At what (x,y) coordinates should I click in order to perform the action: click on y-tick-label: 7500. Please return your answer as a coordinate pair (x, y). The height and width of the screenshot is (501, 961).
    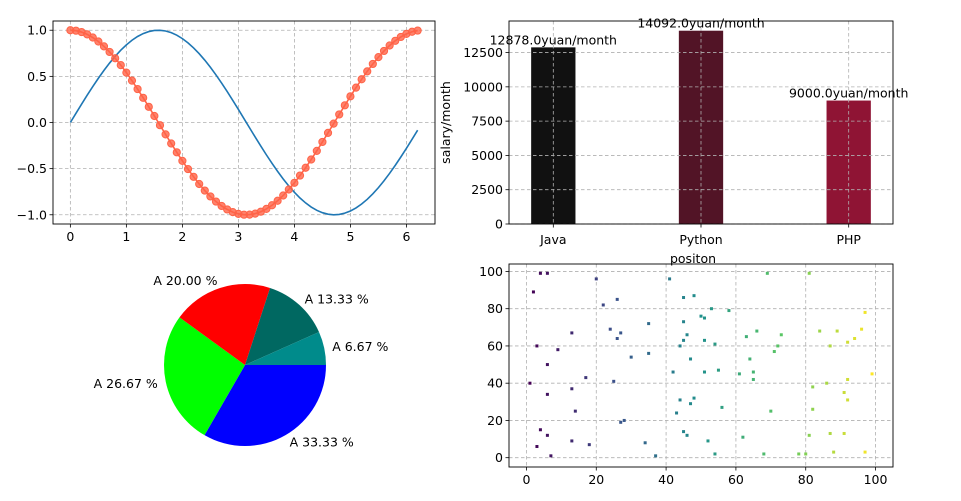
    Looking at the image, I should click on (487, 121).